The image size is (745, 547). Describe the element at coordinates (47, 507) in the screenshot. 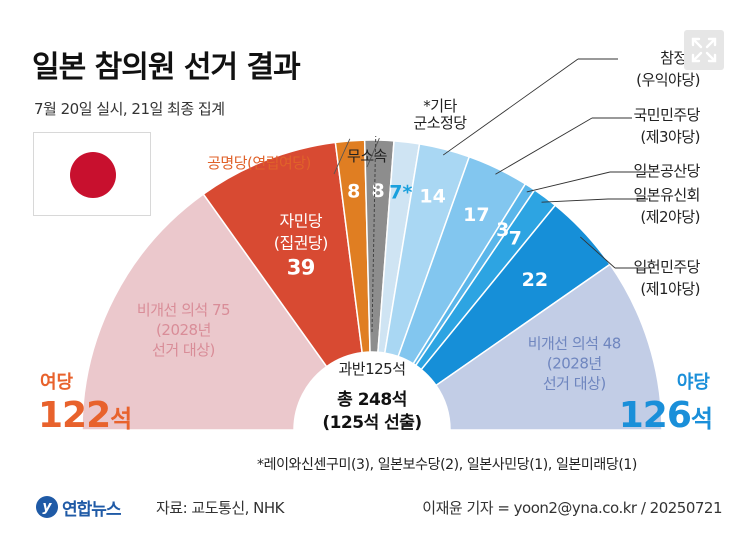

I see `yonhap-logo-mark: y` at that location.